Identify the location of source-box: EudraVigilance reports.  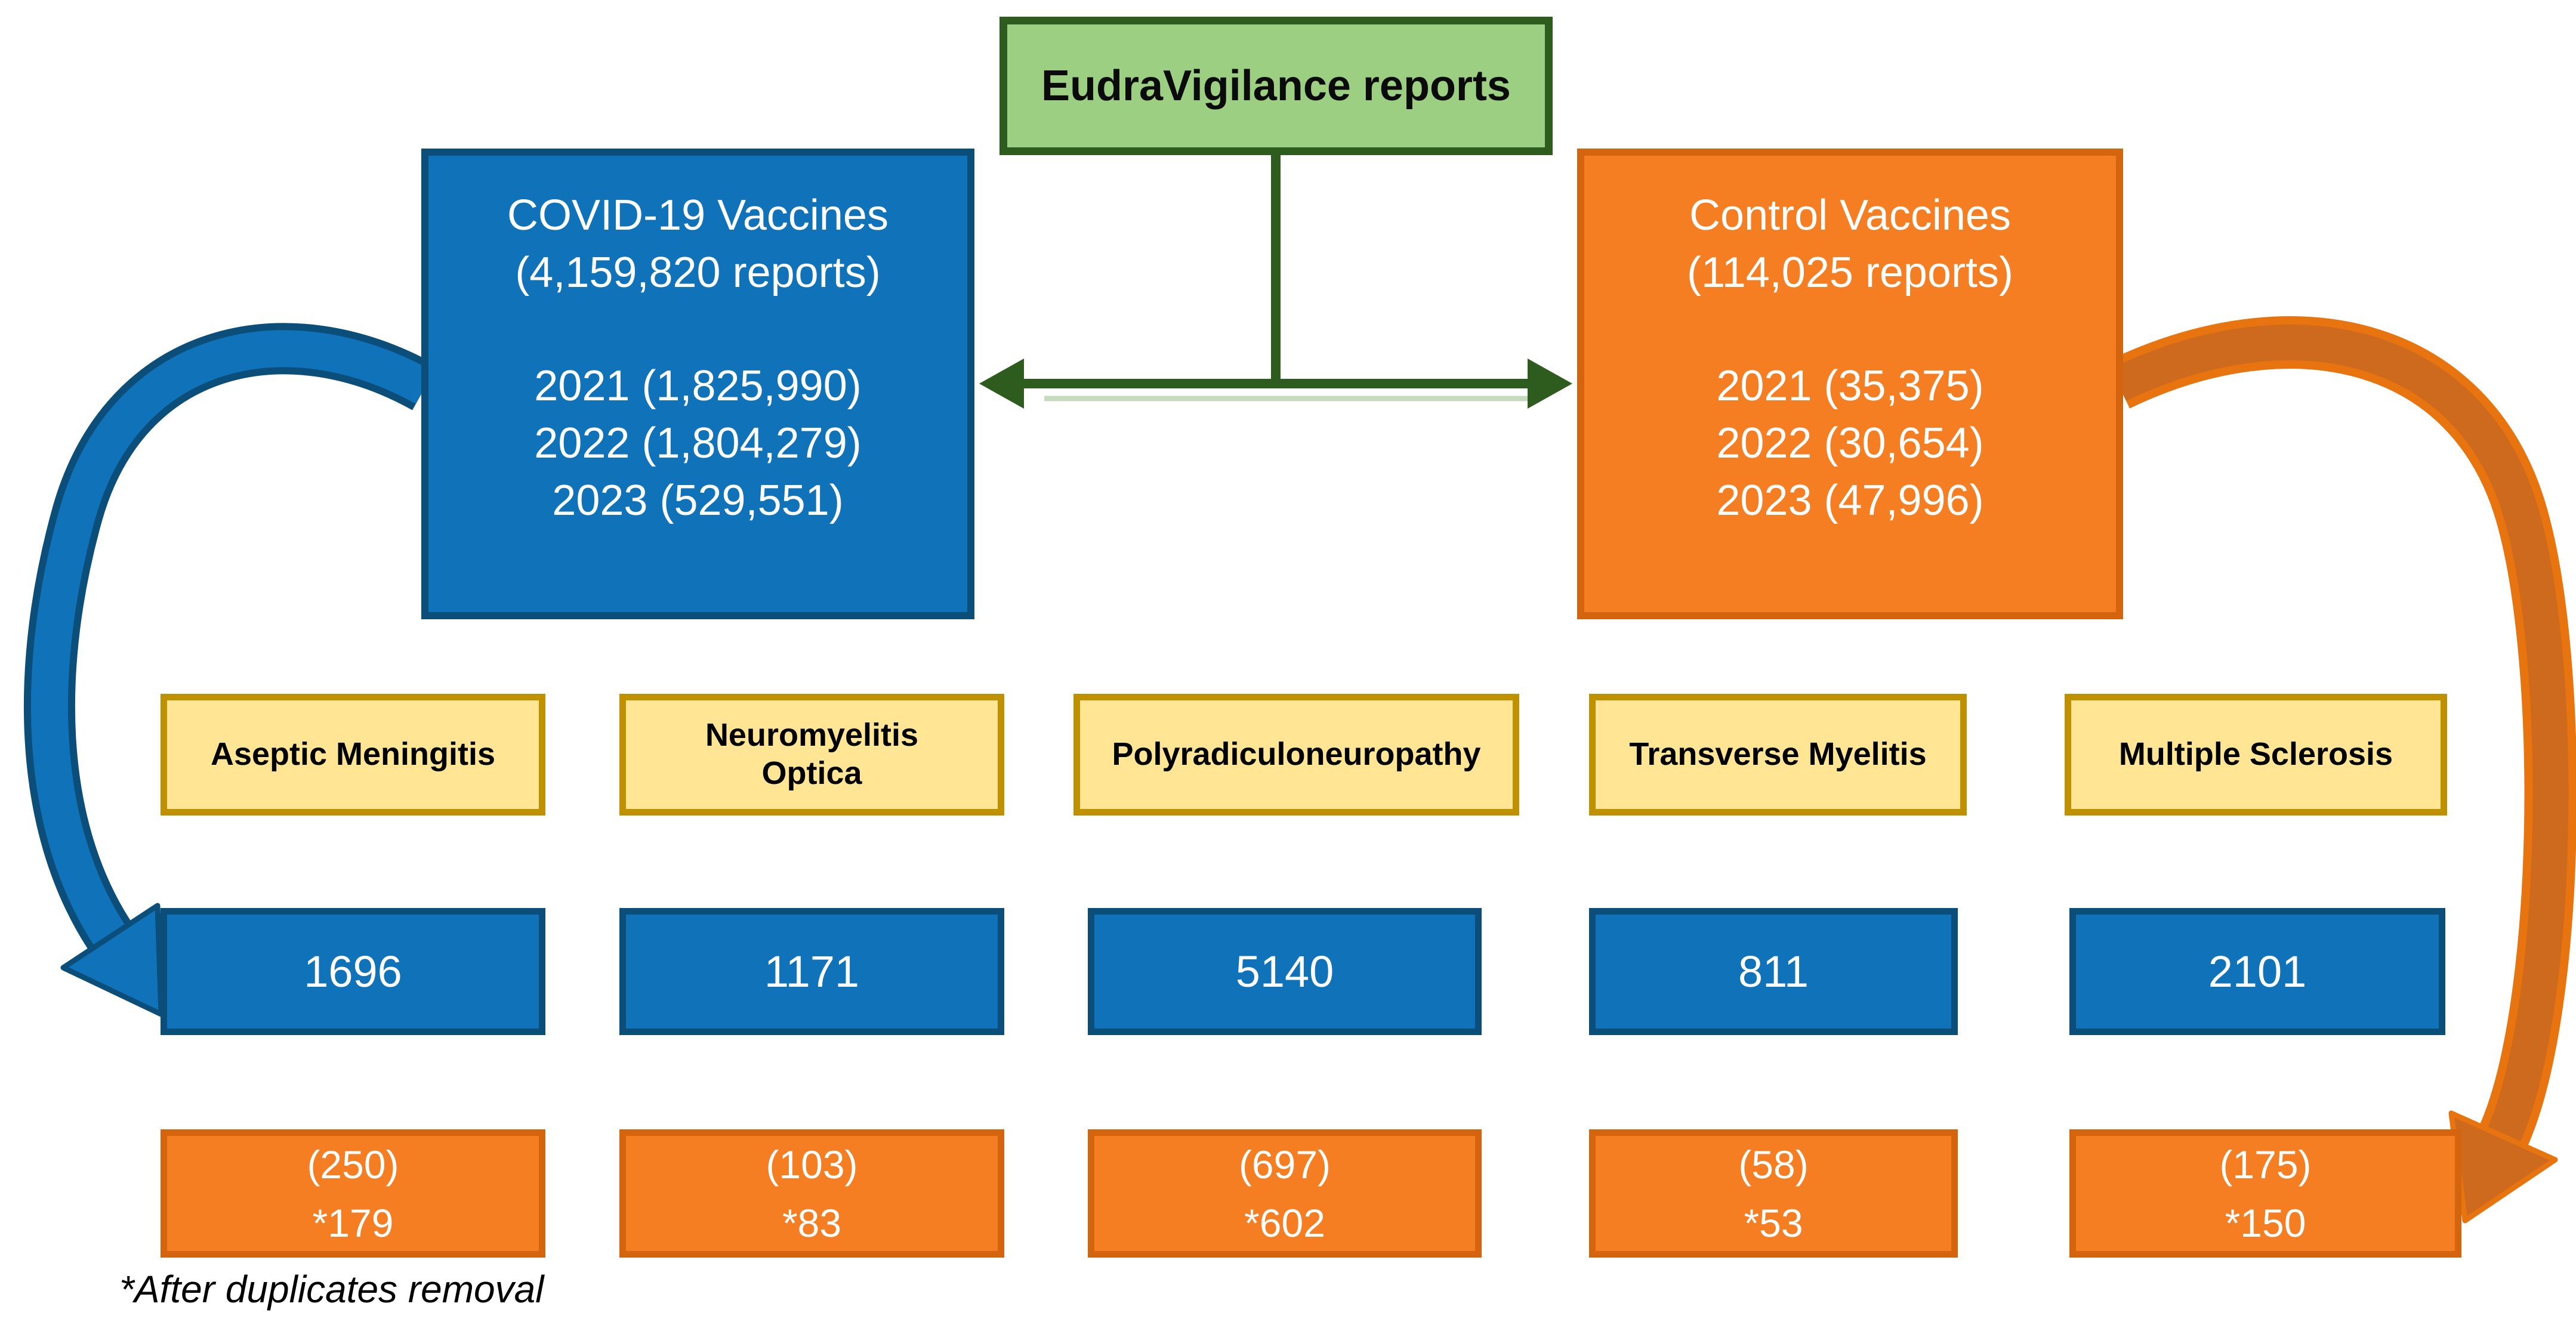
(1276, 86).